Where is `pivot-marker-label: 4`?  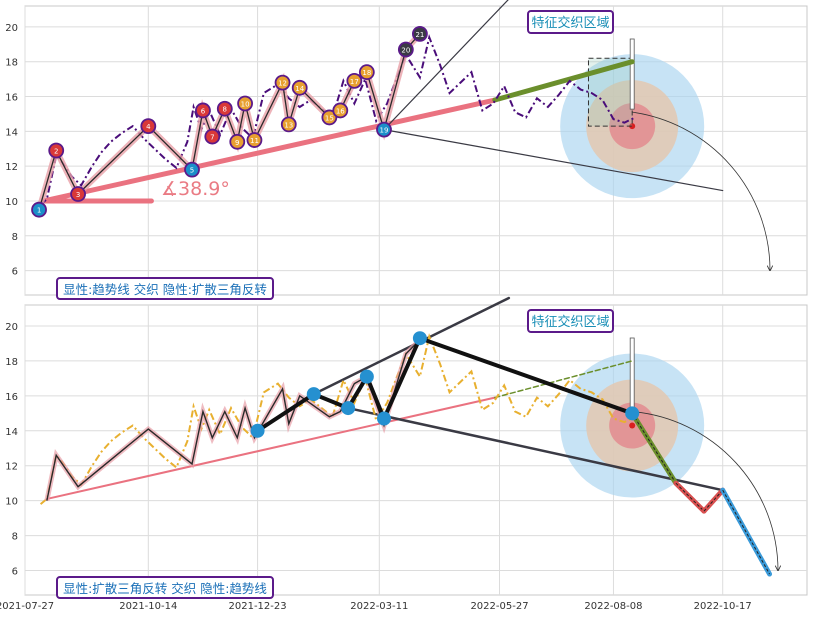 pivot-marker-label: 4 is located at coordinates (148, 127).